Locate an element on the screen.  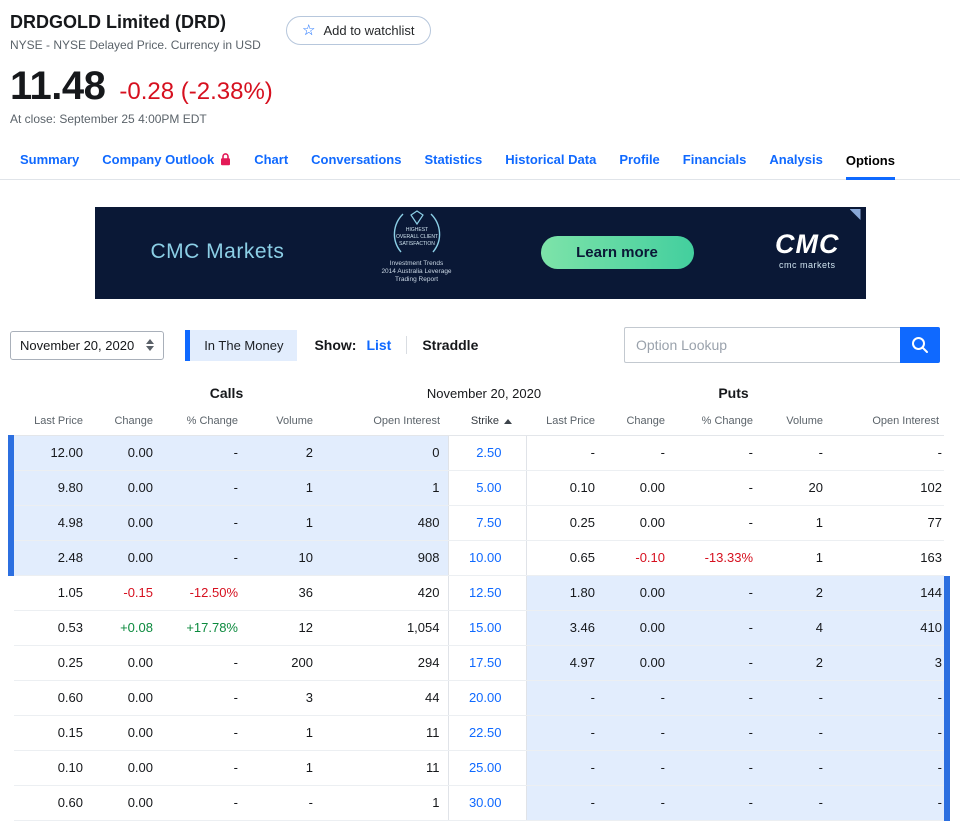
col-calls-pct-change: % Change is located at coordinates (203, 425).